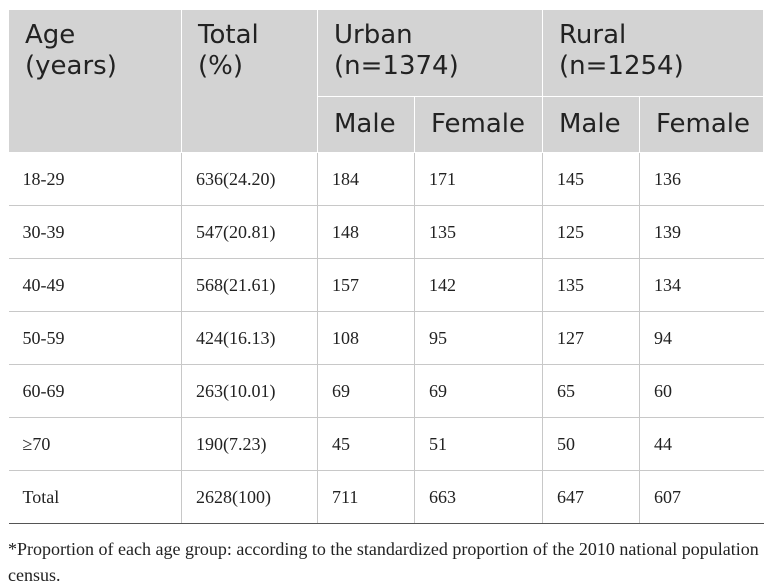 This screenshot has height=588, width=772. I want to click on table-row-total: Total 2628(100) 711 663 647 607, so click(386, 497).